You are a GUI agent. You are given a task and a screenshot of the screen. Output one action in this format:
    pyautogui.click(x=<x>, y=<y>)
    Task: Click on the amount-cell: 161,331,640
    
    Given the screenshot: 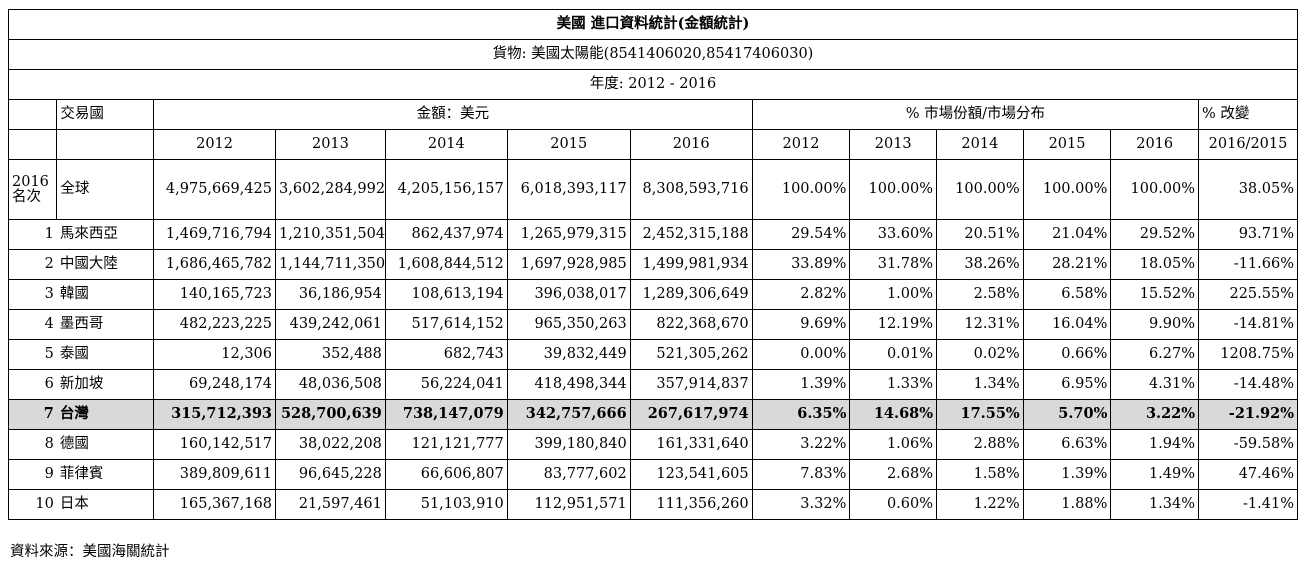 What is the action you would take?
    pyautogui.click(x=691, y=444)
    